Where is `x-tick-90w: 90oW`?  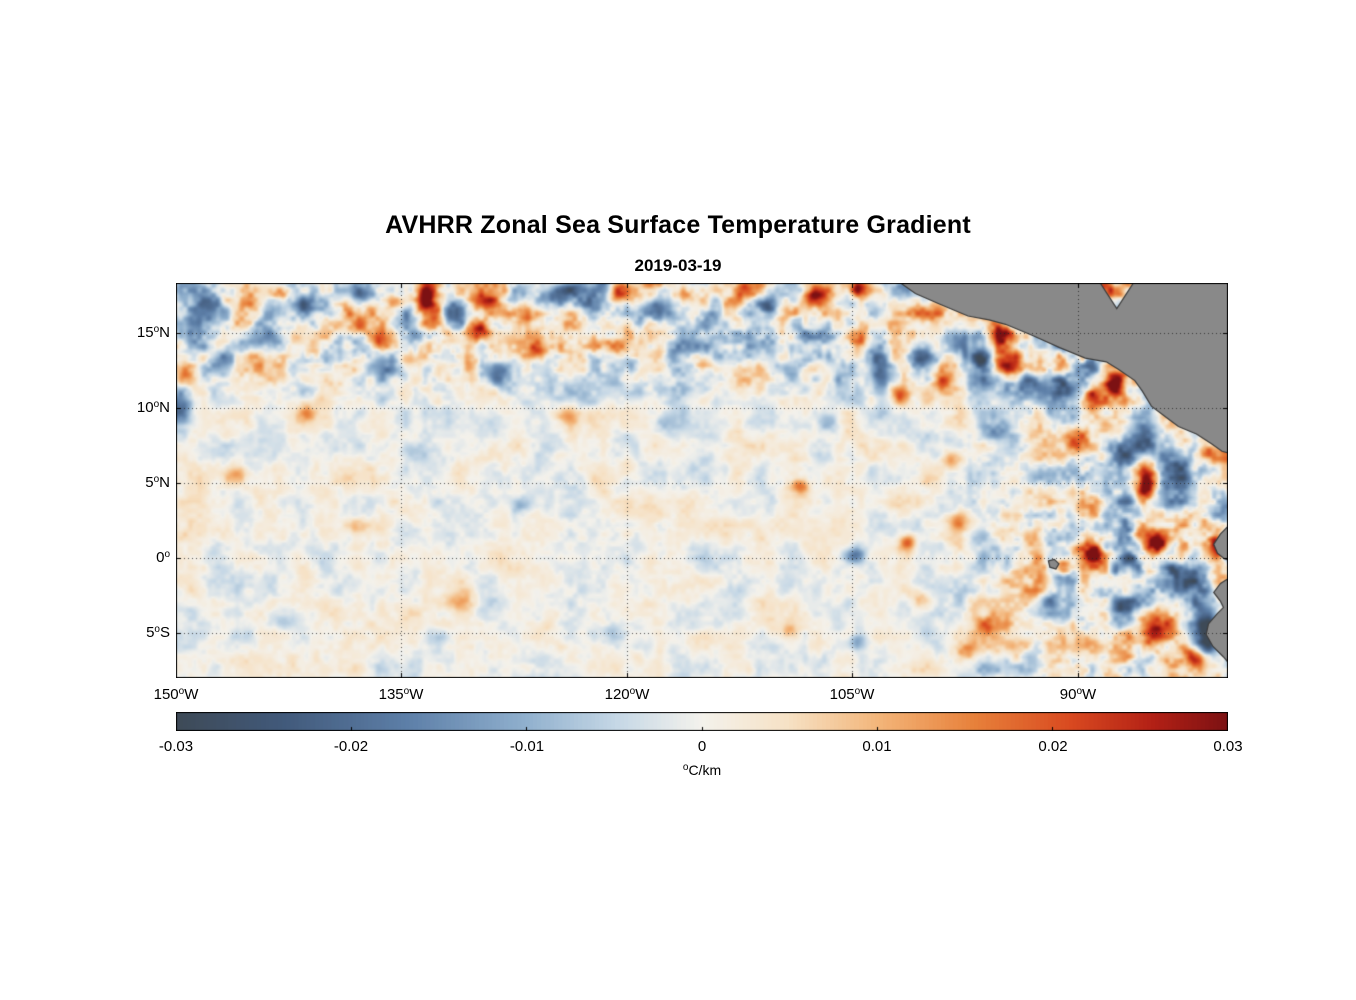 x-tick-90w: 90oW is located at coordinates (1078, 694).